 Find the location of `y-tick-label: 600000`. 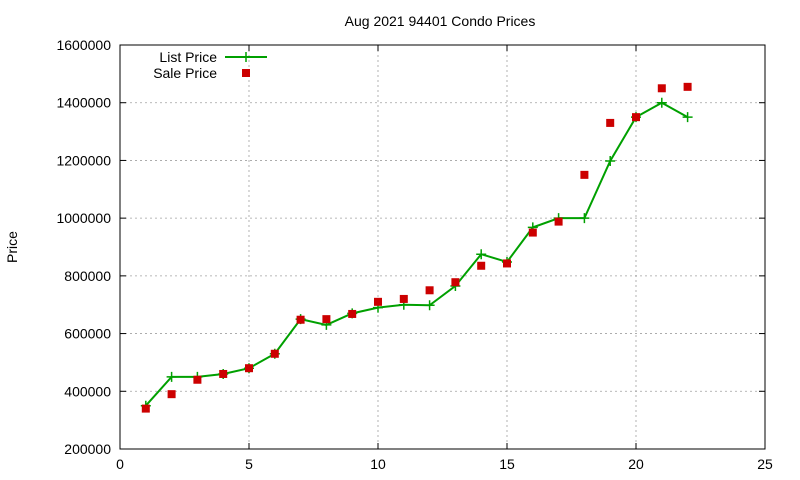

y-tick-label: 600000 is located at coordinates (87, 334).